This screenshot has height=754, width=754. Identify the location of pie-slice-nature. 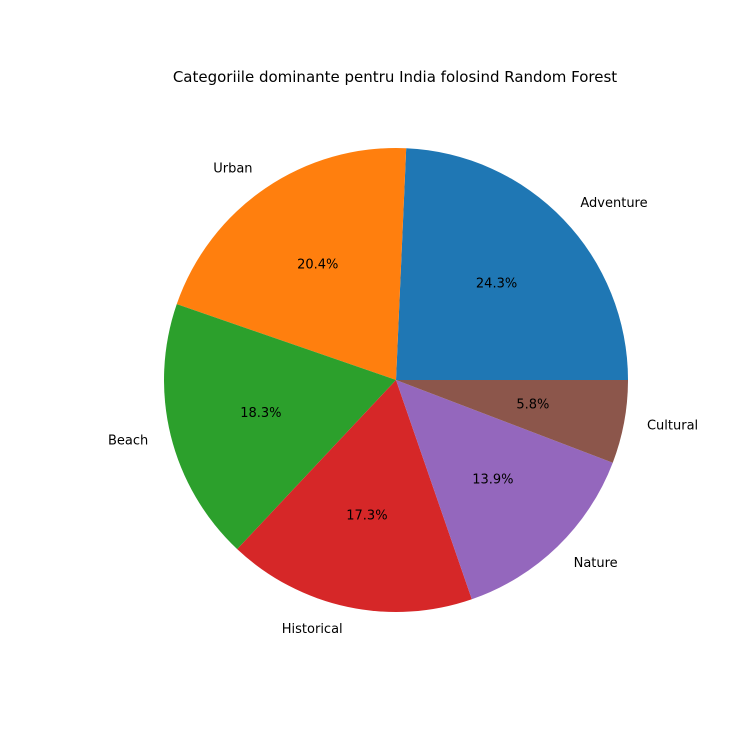
(504, 490).